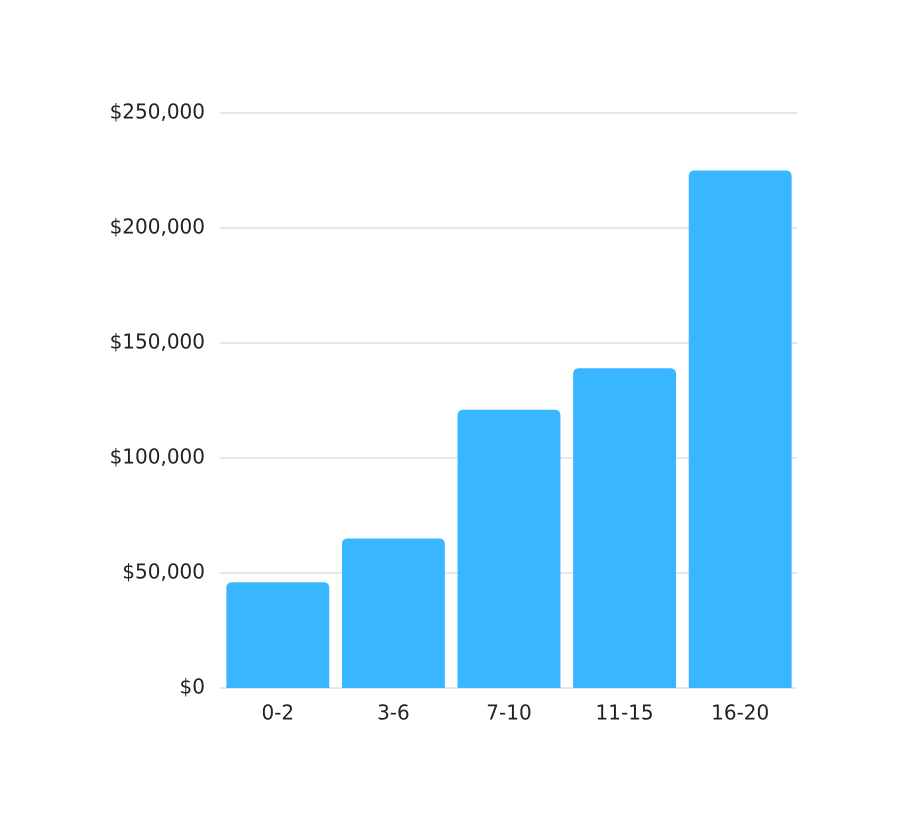 The width and height of the screenshot is (898, 825). I want to click on x-tick-label: 0-2, so click(277, 713).